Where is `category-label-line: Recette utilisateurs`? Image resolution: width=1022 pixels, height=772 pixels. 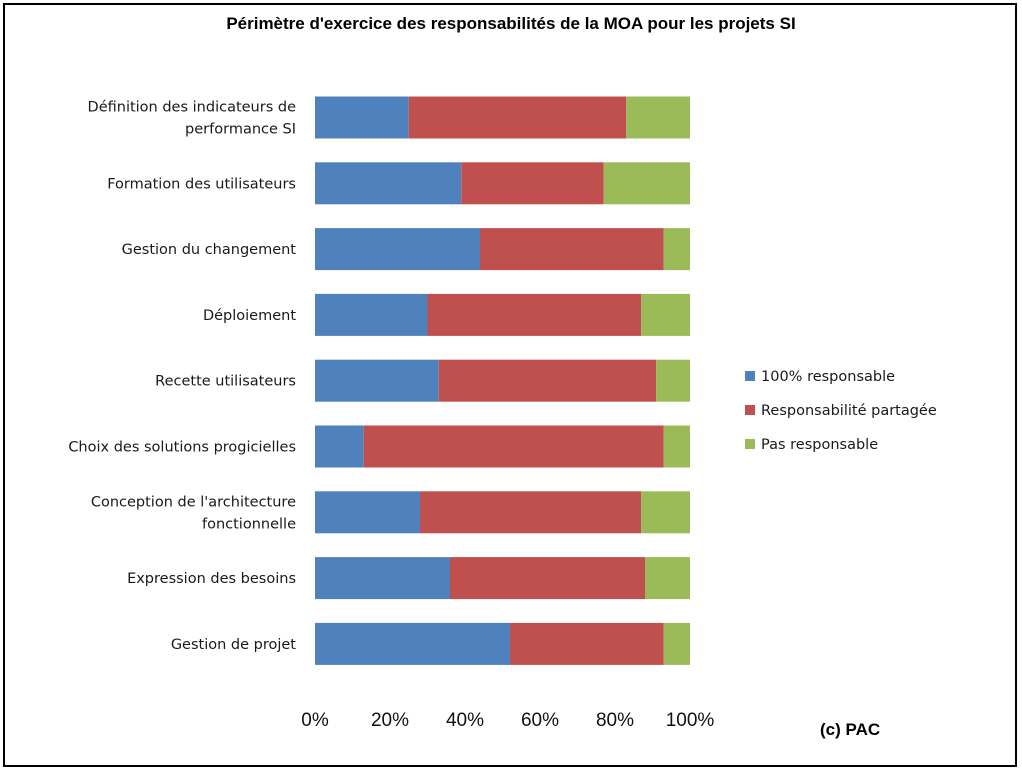 category-label-line: Recette utilisateurs is located at coordinates (225, 382).